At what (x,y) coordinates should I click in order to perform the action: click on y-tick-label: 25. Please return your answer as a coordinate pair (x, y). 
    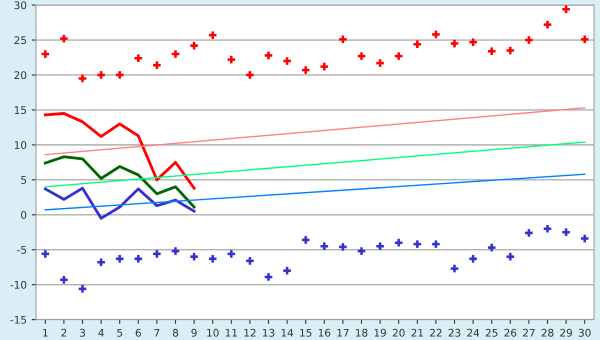
    Looking at the image, I should click on (20, 40).